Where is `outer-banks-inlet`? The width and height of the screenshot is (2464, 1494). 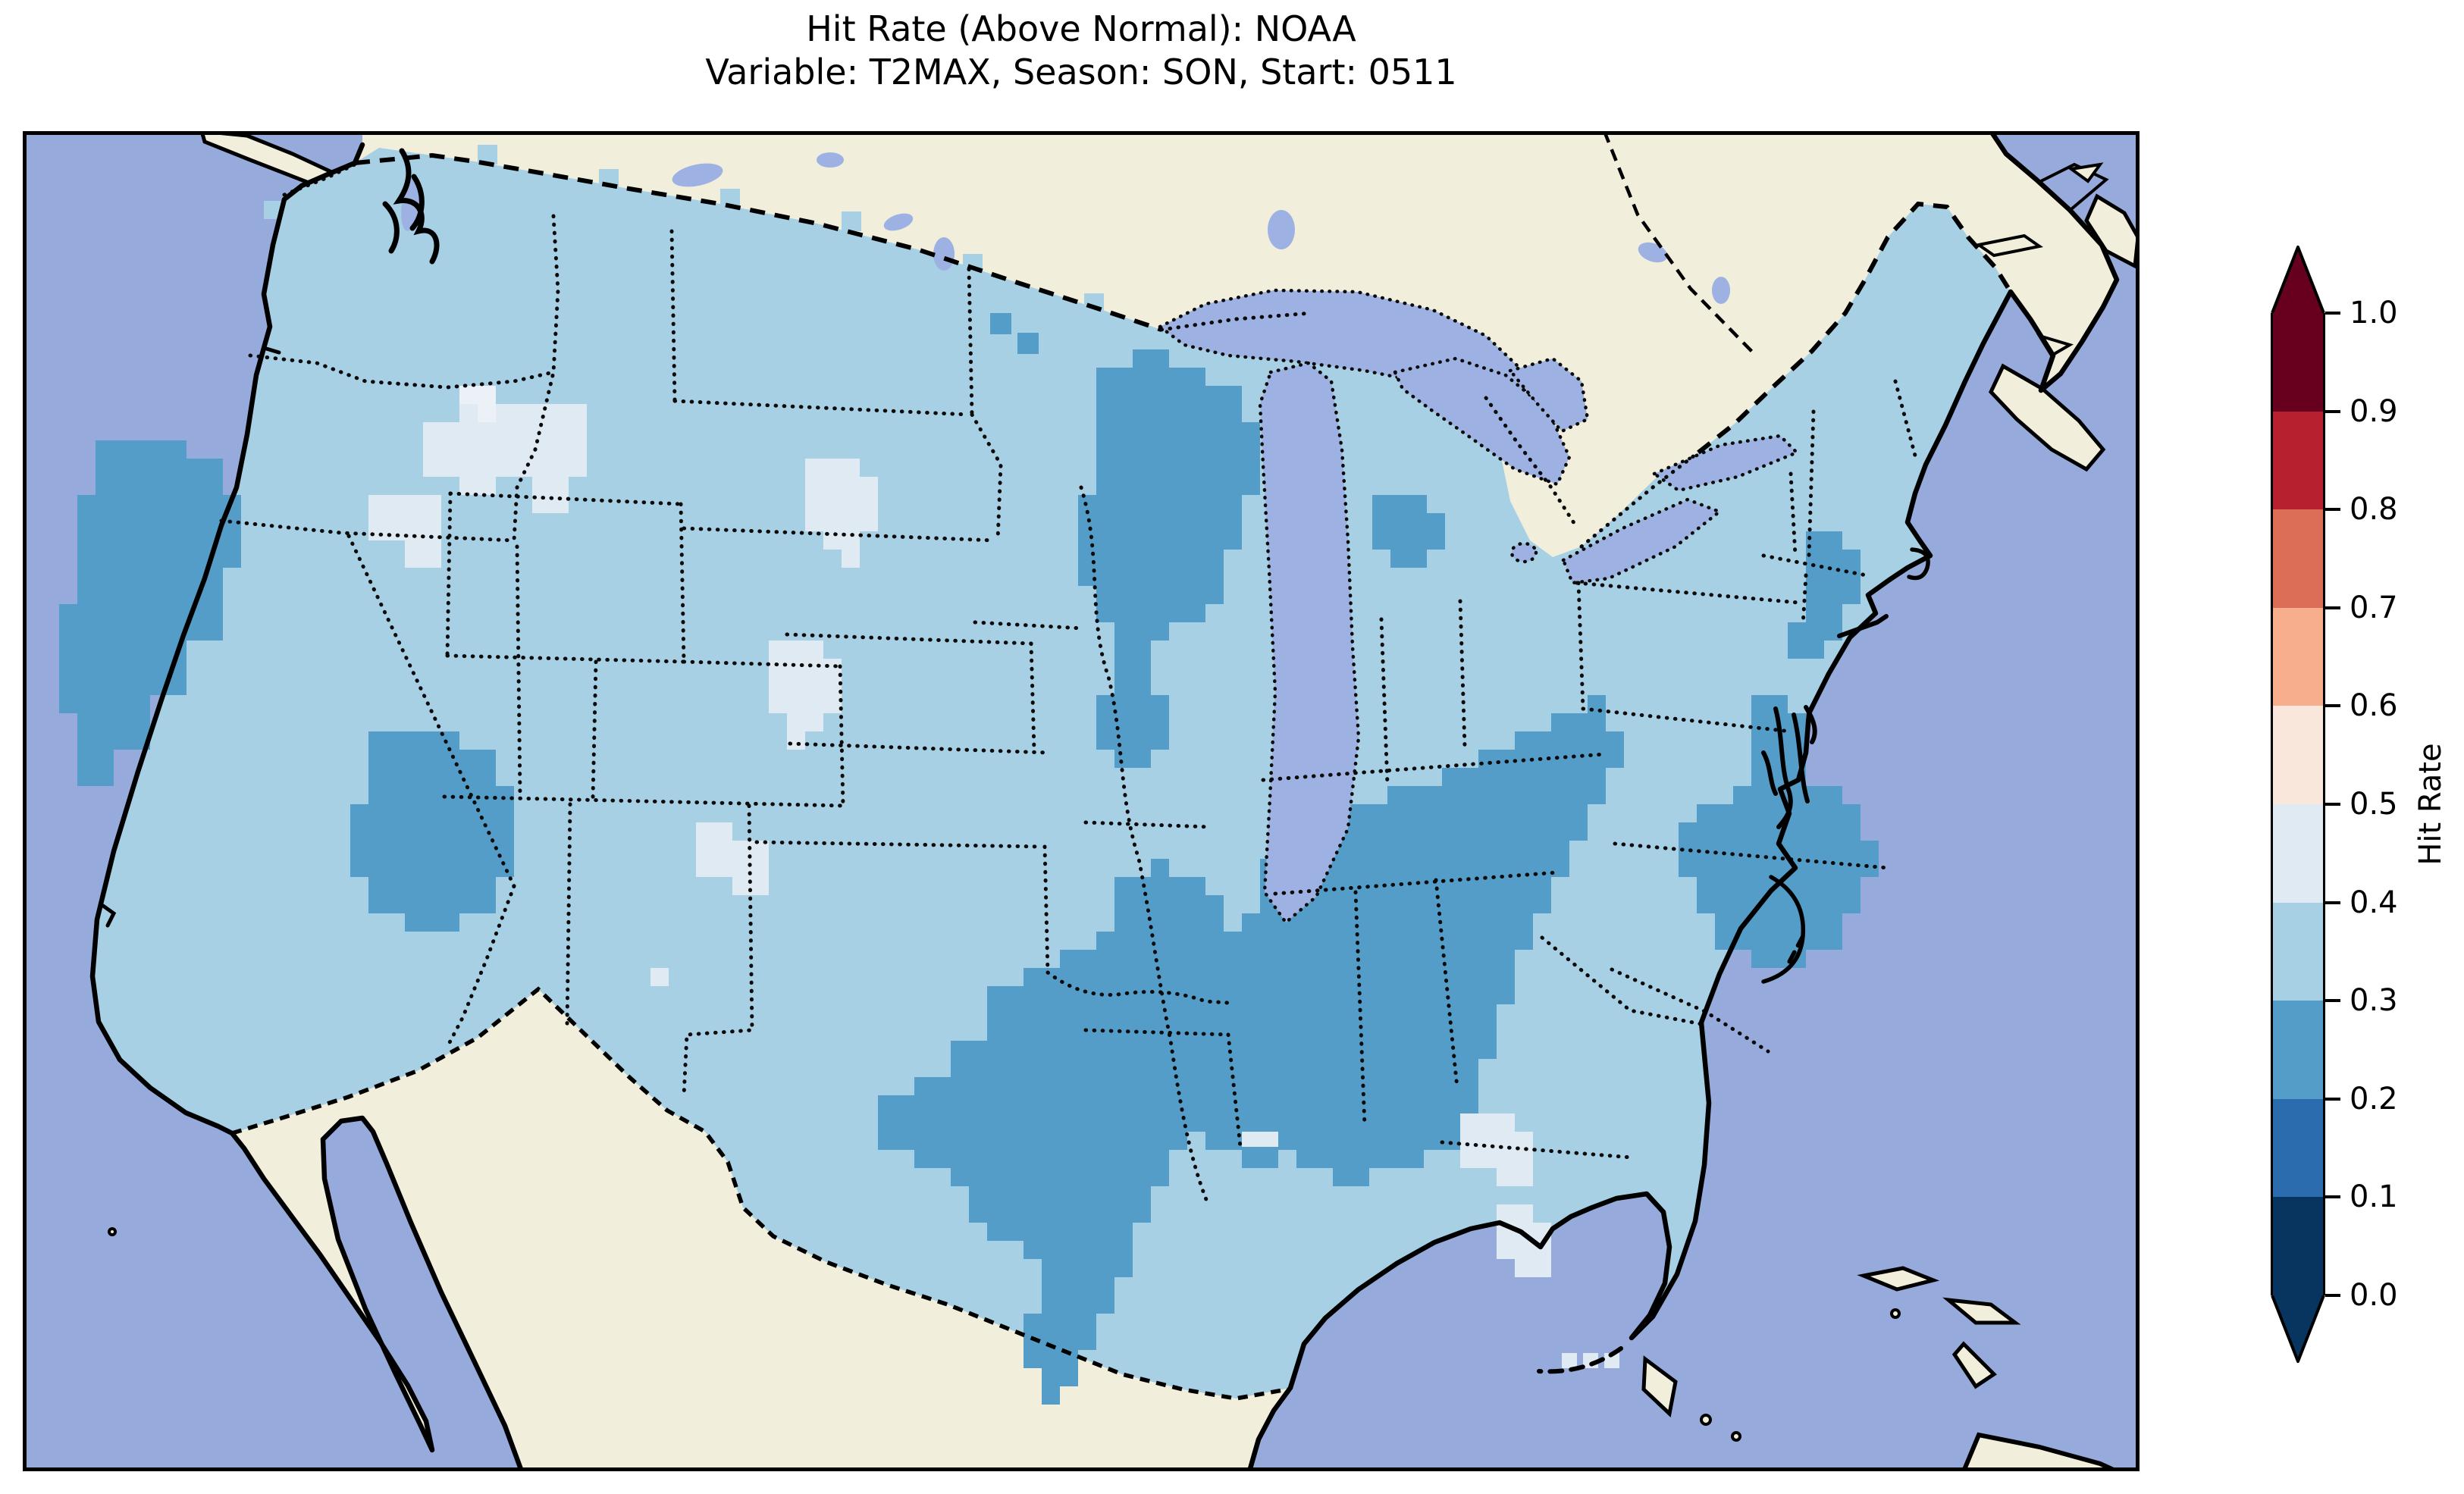 outer-banks-inlet is located at coordinates (1796, 949).